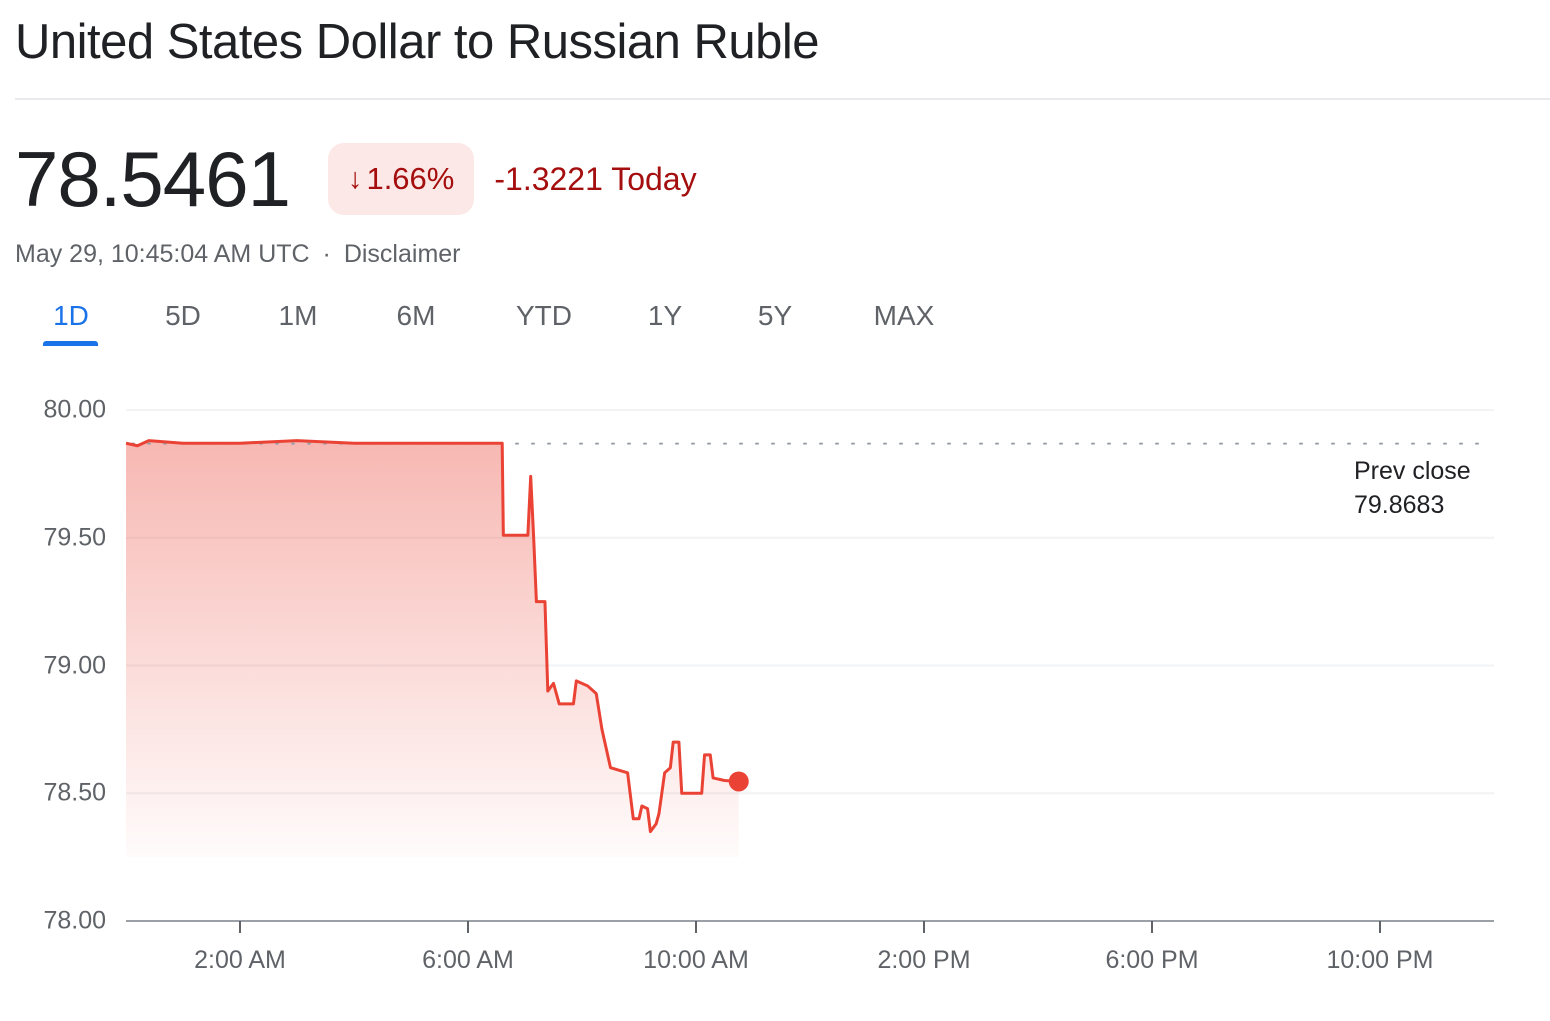 The width and height of the screenshot is (1550, 1021). I want to click on arrow-down-icon: ↓, so click(355, 178).